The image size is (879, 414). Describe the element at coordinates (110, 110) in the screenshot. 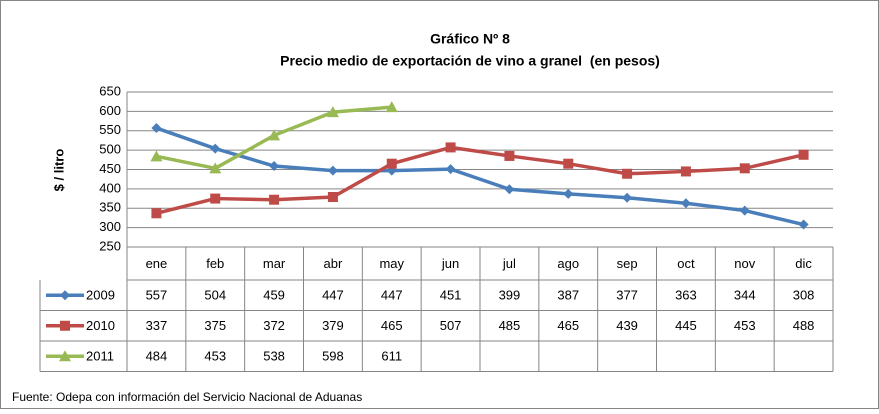

I see `y-tick-label: 600` at that location.